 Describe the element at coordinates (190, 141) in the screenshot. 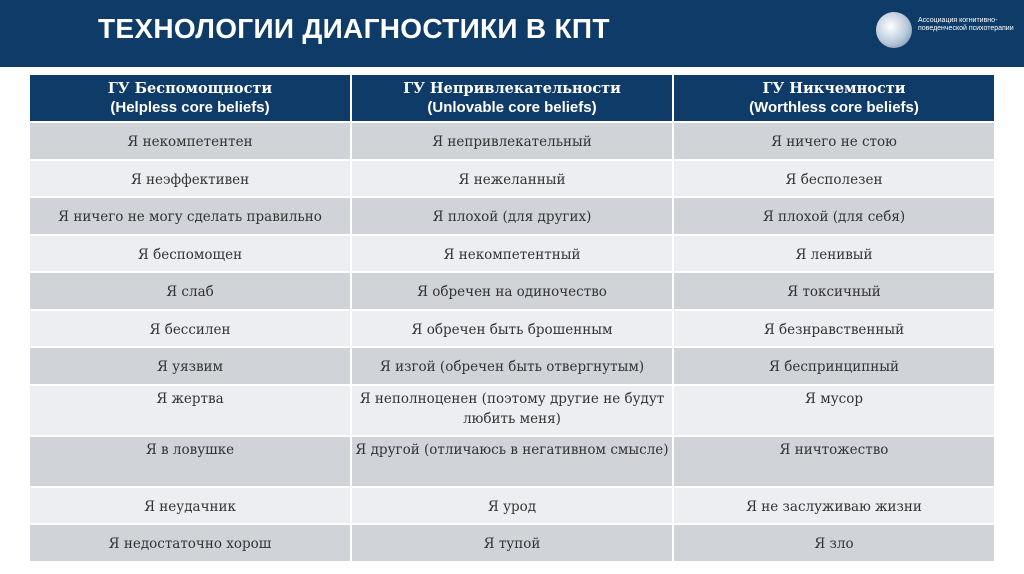

I see `table-cell: Я некомпетентен` at that location.